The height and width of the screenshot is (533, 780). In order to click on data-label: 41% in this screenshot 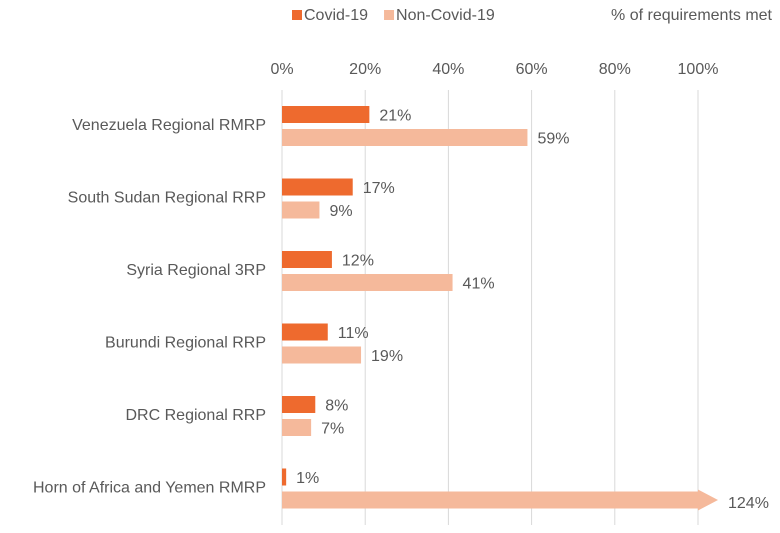, I will do `click(479, 284)`.